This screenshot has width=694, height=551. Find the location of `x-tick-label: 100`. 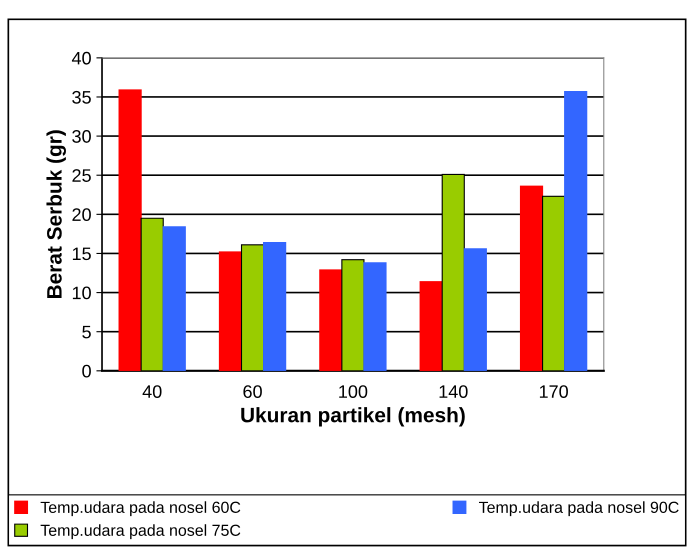

x-tick-label: 100 is located at coordinates (353, 391).